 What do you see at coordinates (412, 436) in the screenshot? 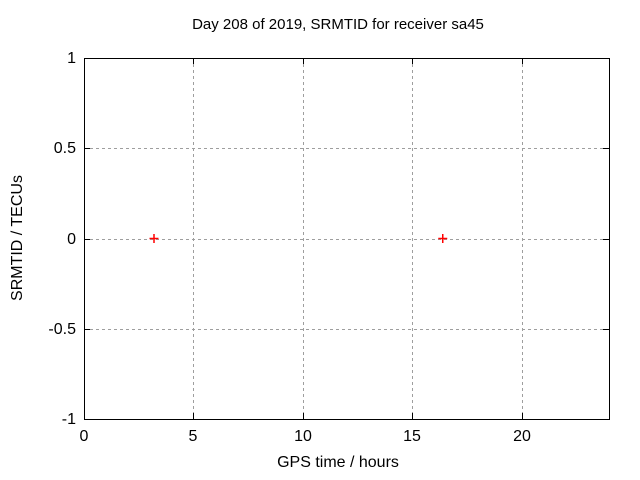
I see `x-tick-label: 15` at bounding box center [412, 436].